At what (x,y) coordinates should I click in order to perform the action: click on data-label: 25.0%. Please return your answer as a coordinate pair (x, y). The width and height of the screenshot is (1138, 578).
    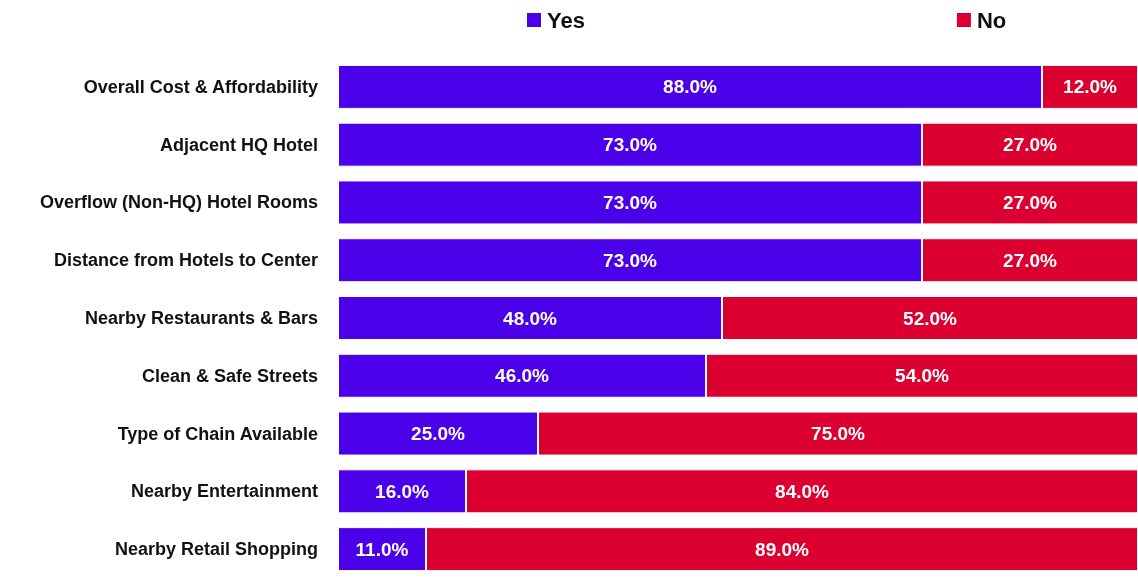
    Looking at the image, I should click on (438, 434).